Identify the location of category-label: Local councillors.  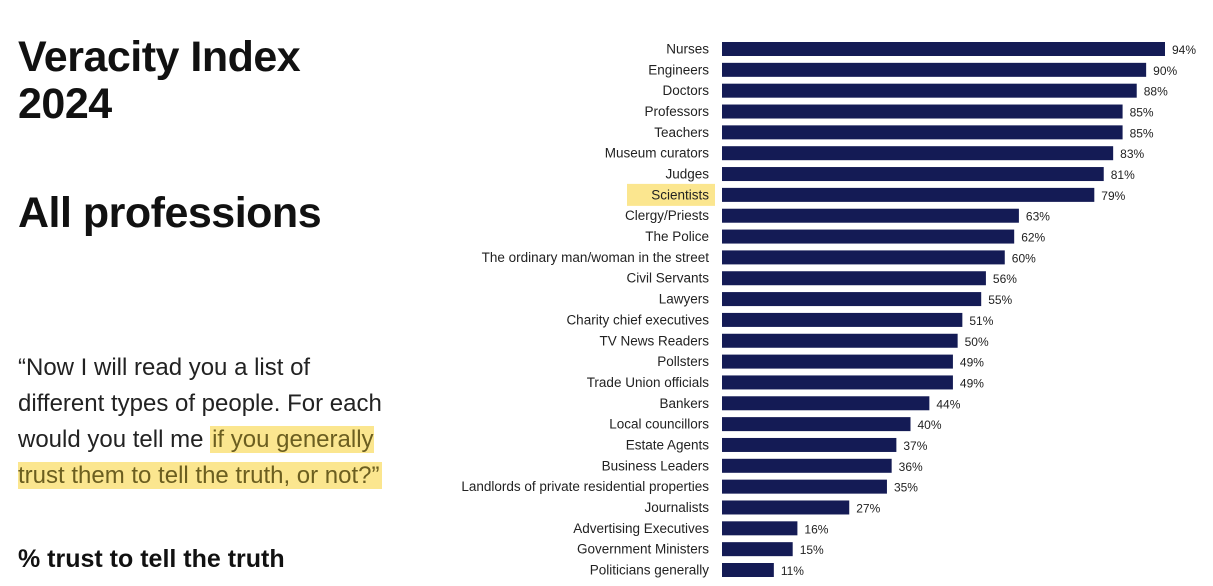
(659, 424).